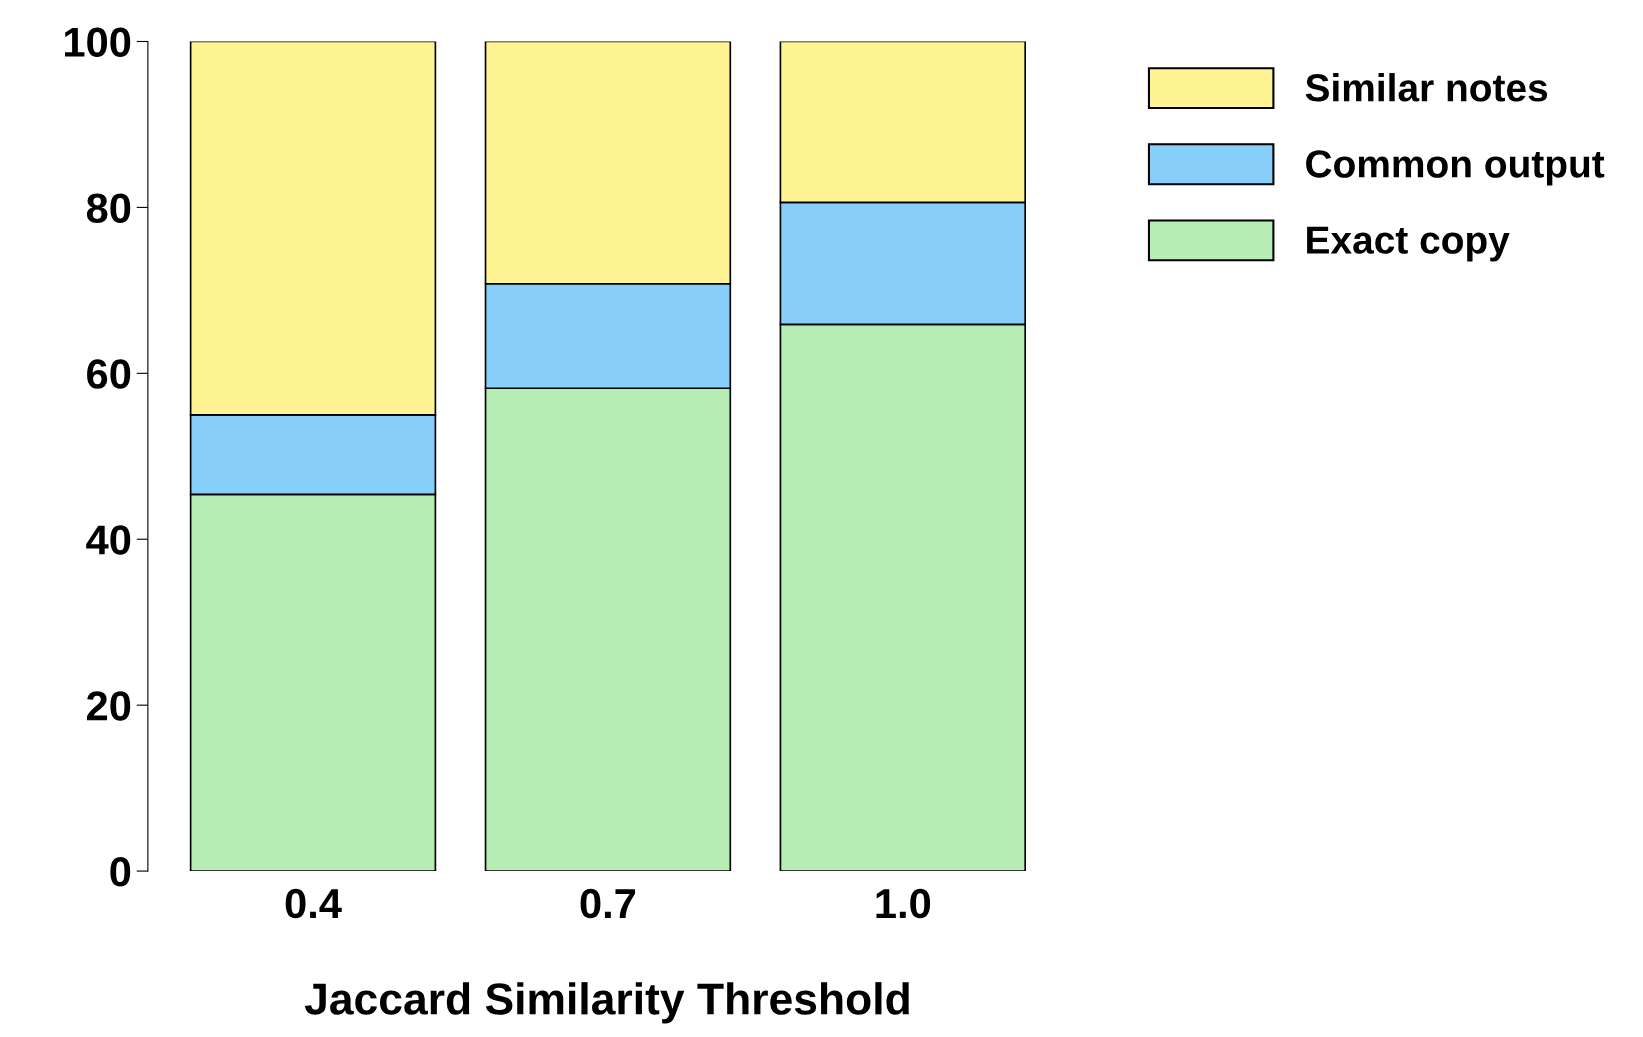 Image resolution: width=1643 pixels, height=1037 pixels. I want to click on x-tick-label: 0.4, so click(313, 903).